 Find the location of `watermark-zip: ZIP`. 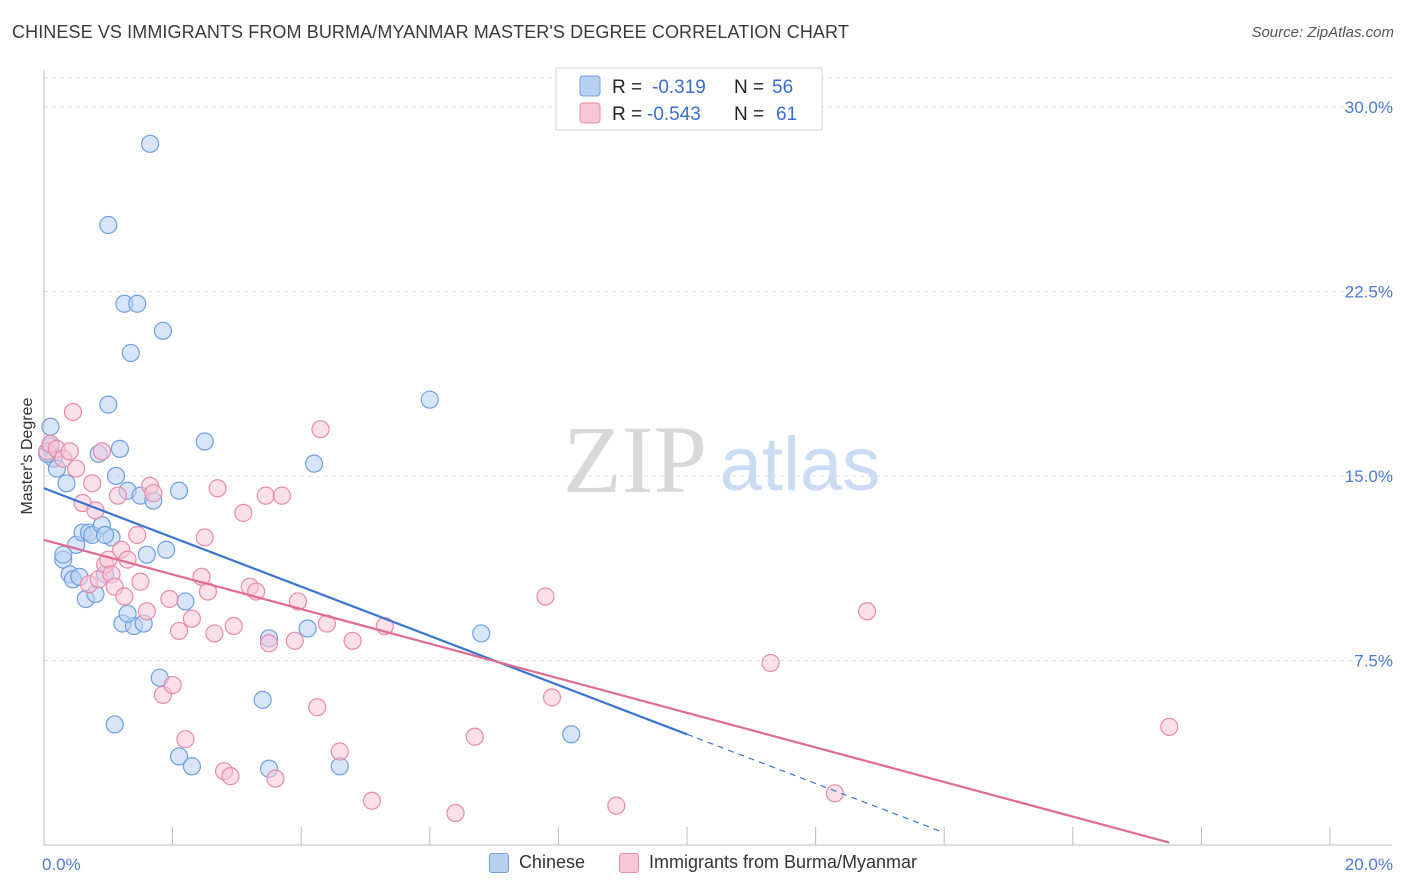

watermark-zip: ZIP is located at coordinates (635, 459).